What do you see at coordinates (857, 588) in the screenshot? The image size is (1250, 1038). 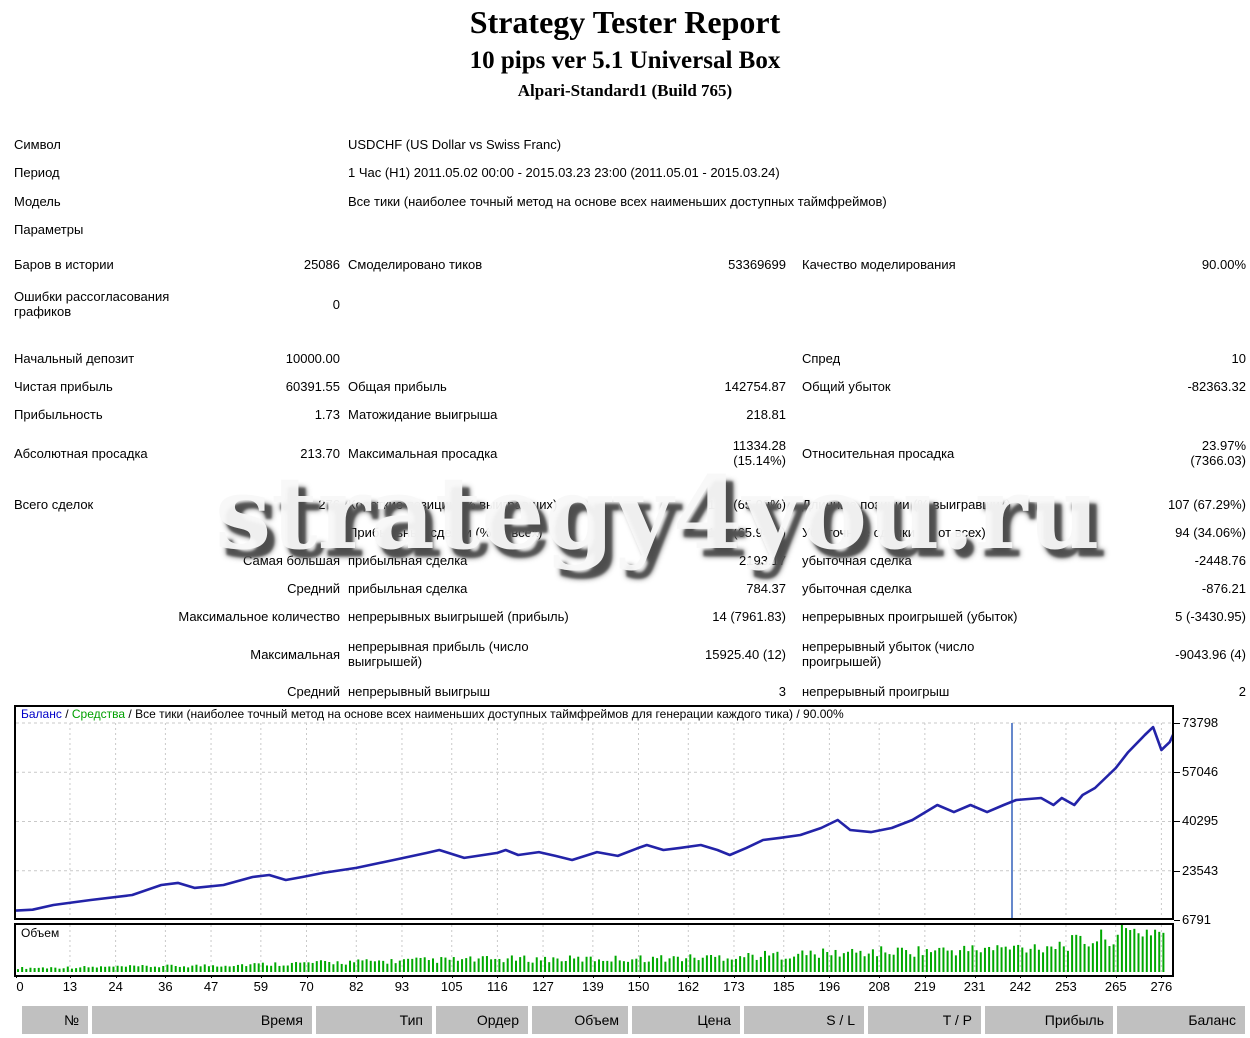 I see `stat-label: убыточная сделка` at bounding box center [857, 588].